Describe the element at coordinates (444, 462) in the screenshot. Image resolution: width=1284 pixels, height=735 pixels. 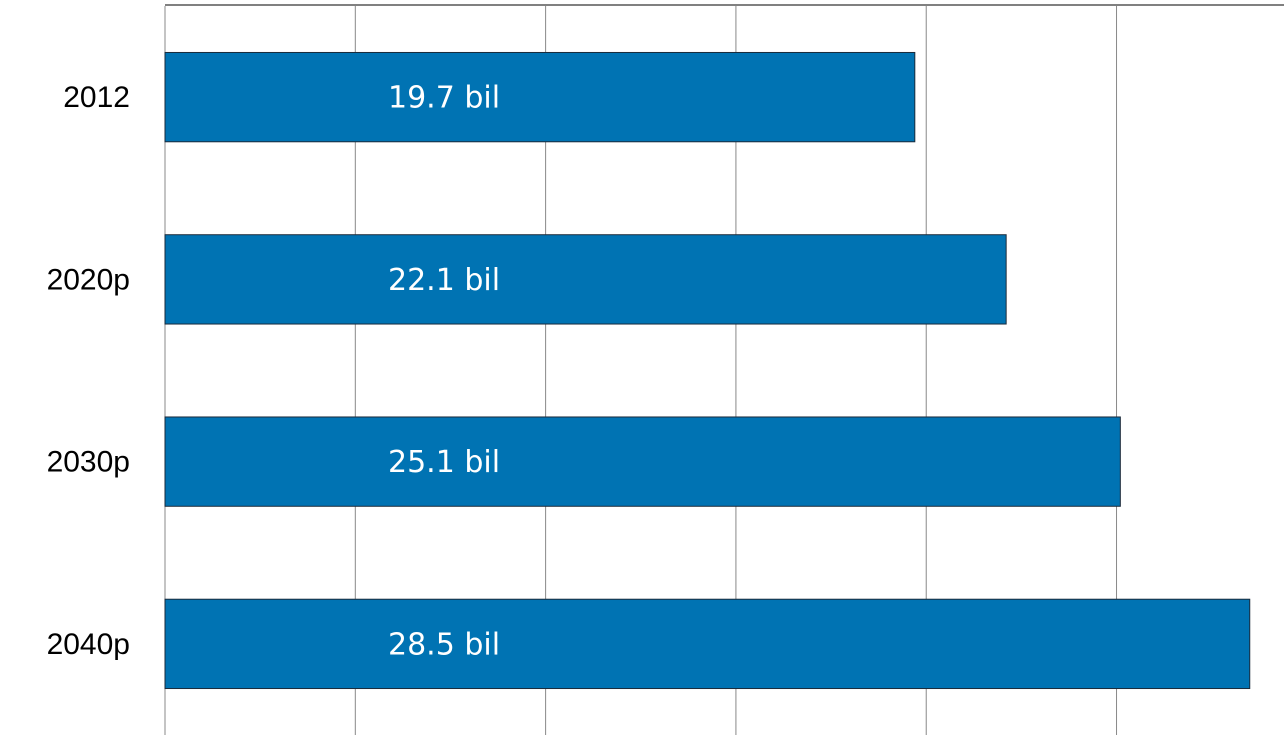
I see `data-label: 25.1 bil` at that location.